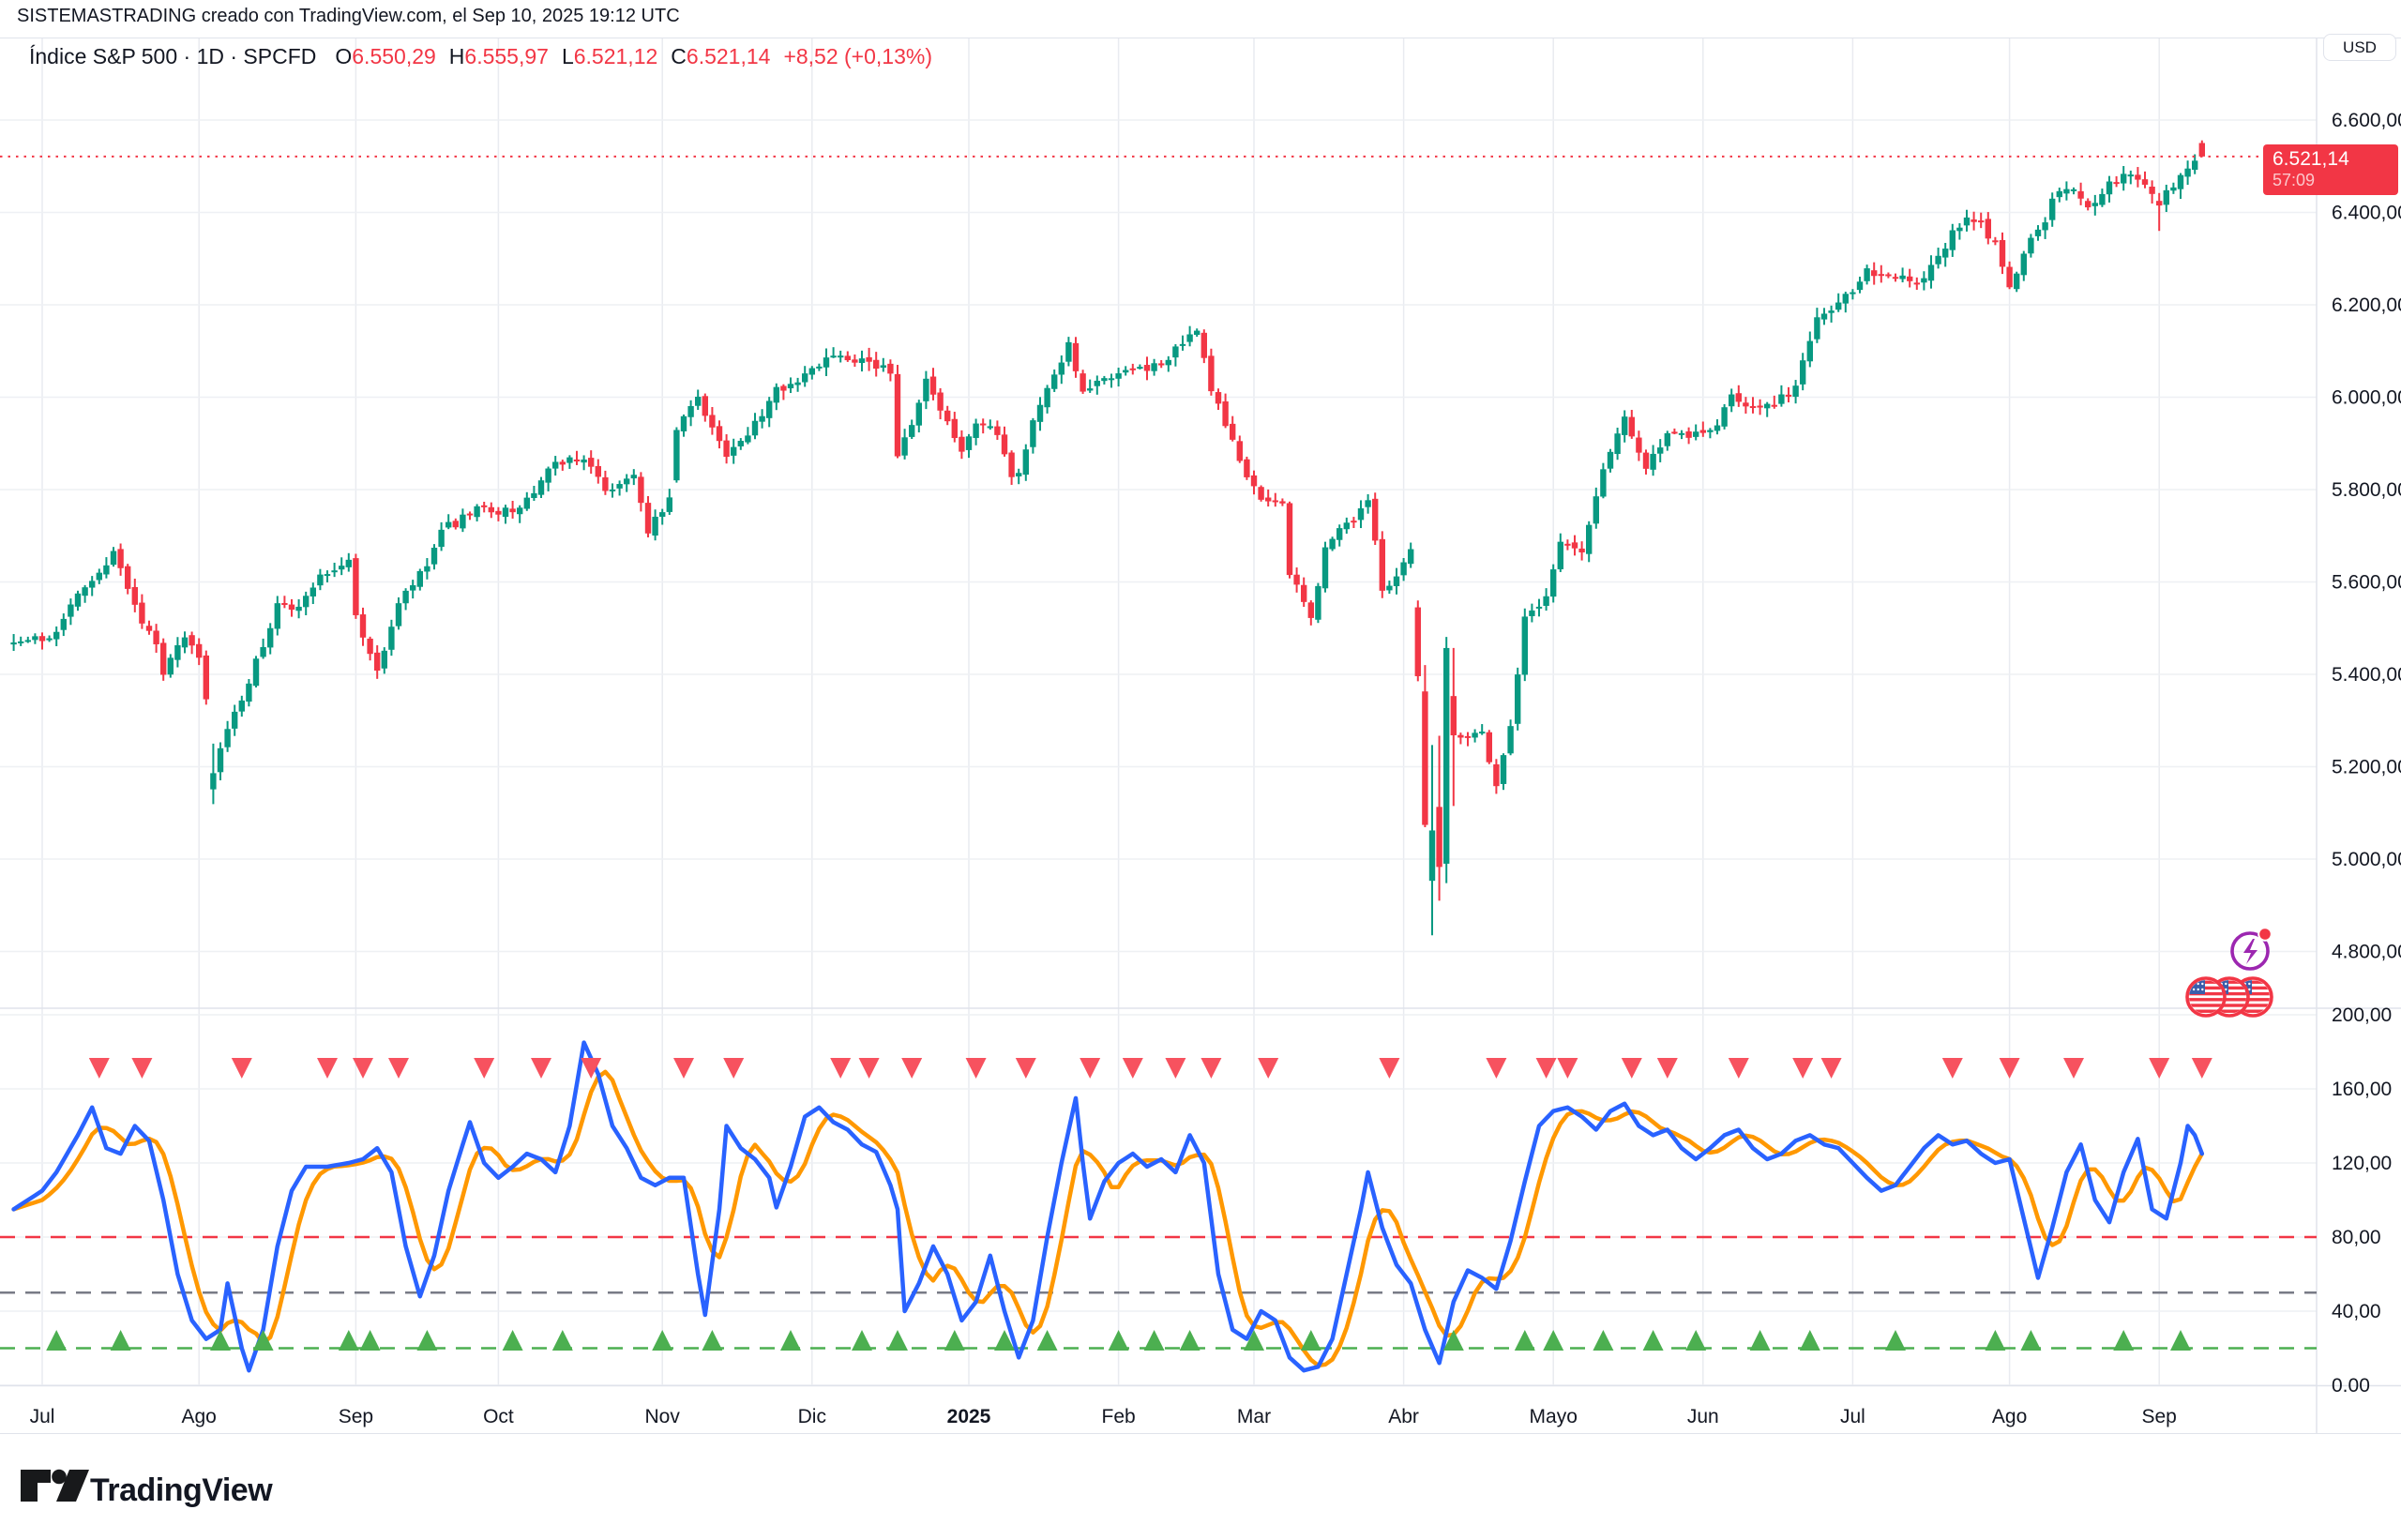 The height and width of the screenshot is (1540, 2401). I want to click on symbol-title: Índice S&P 500 · 1D · SPCFD, so click(173, 56).